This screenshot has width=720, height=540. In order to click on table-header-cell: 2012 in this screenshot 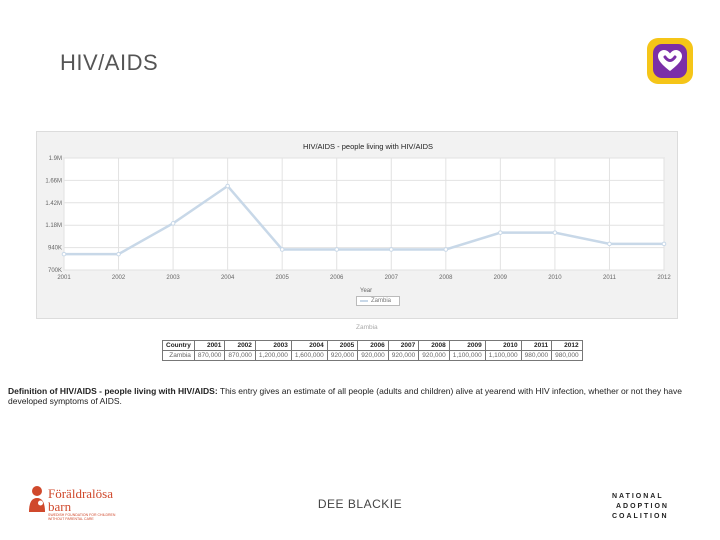, I will do `click(567, 345)`.